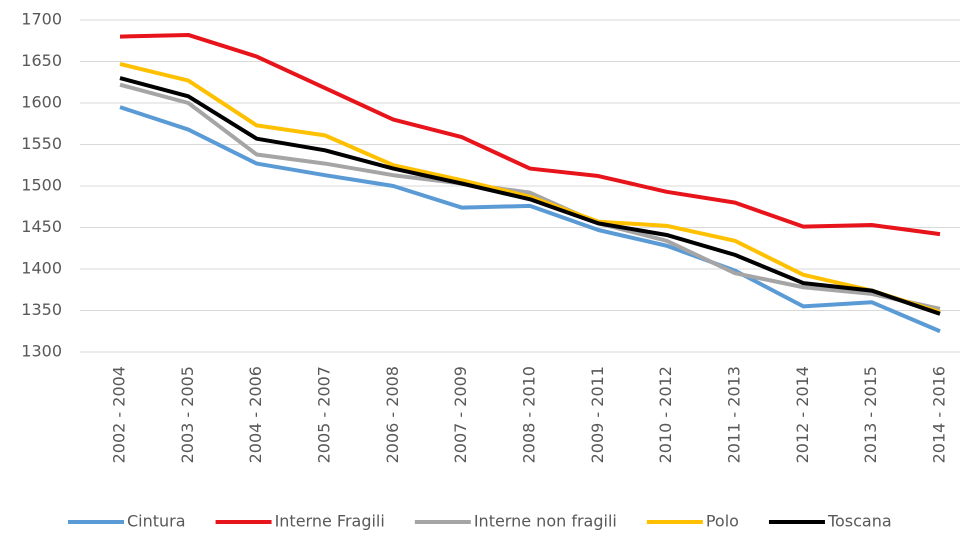 The image size is (970, 538). I want to click on y-tick-label: 1450, so click(41, 226).